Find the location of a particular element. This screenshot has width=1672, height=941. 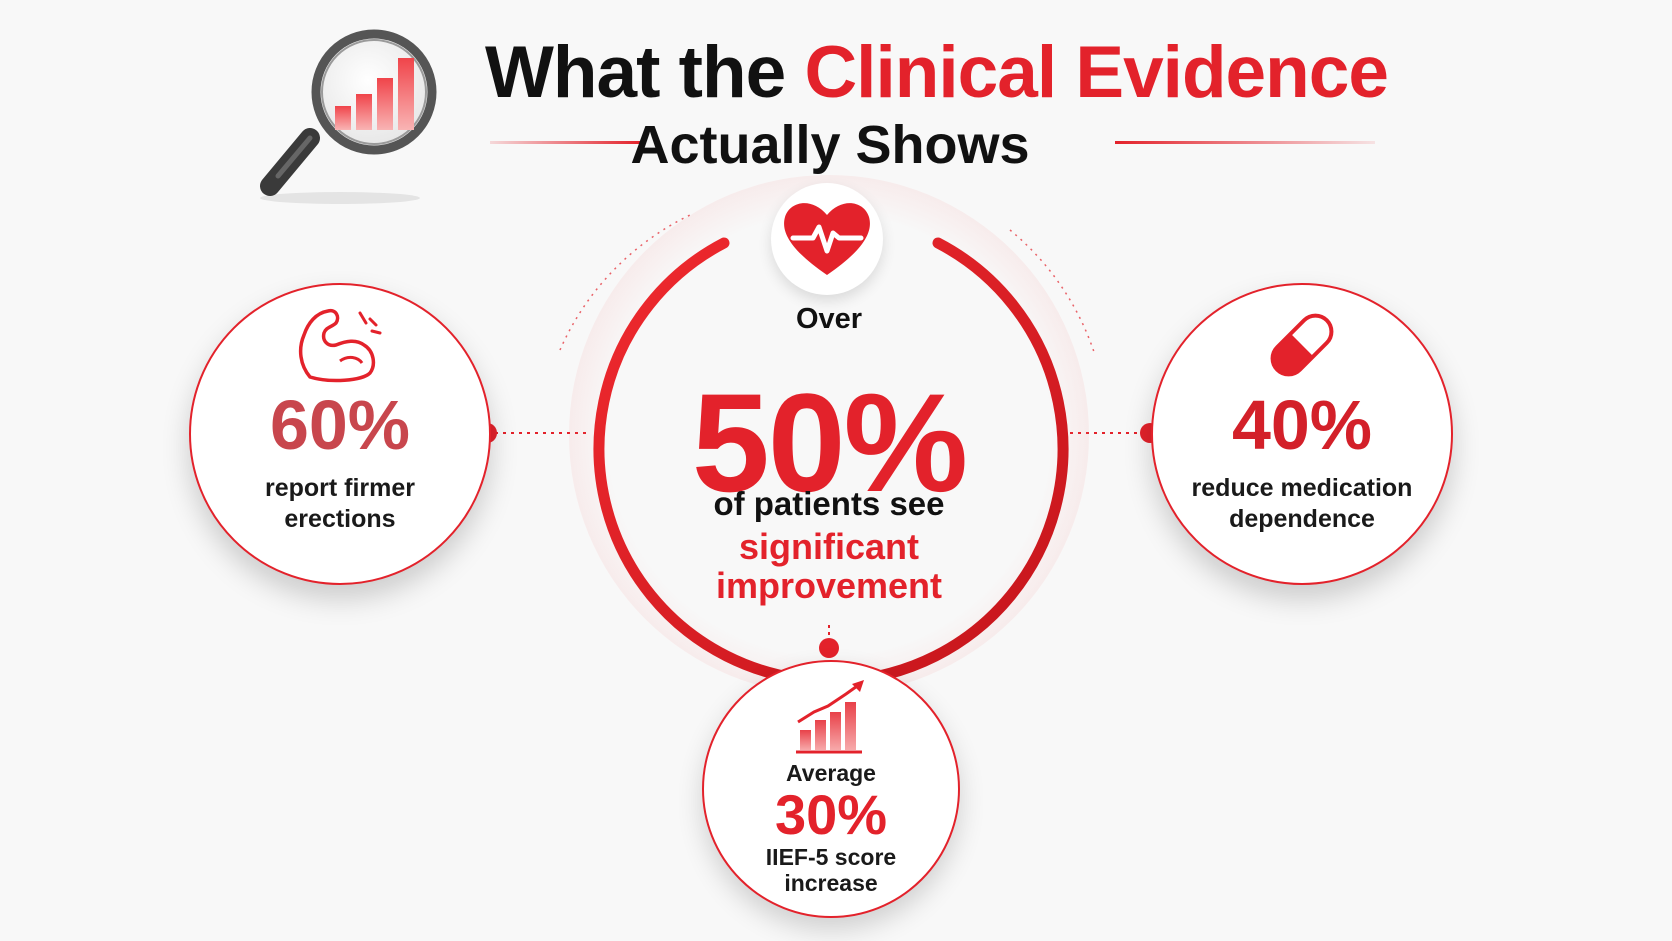

heart-pulse-icon is located at coordinates (827, 239).